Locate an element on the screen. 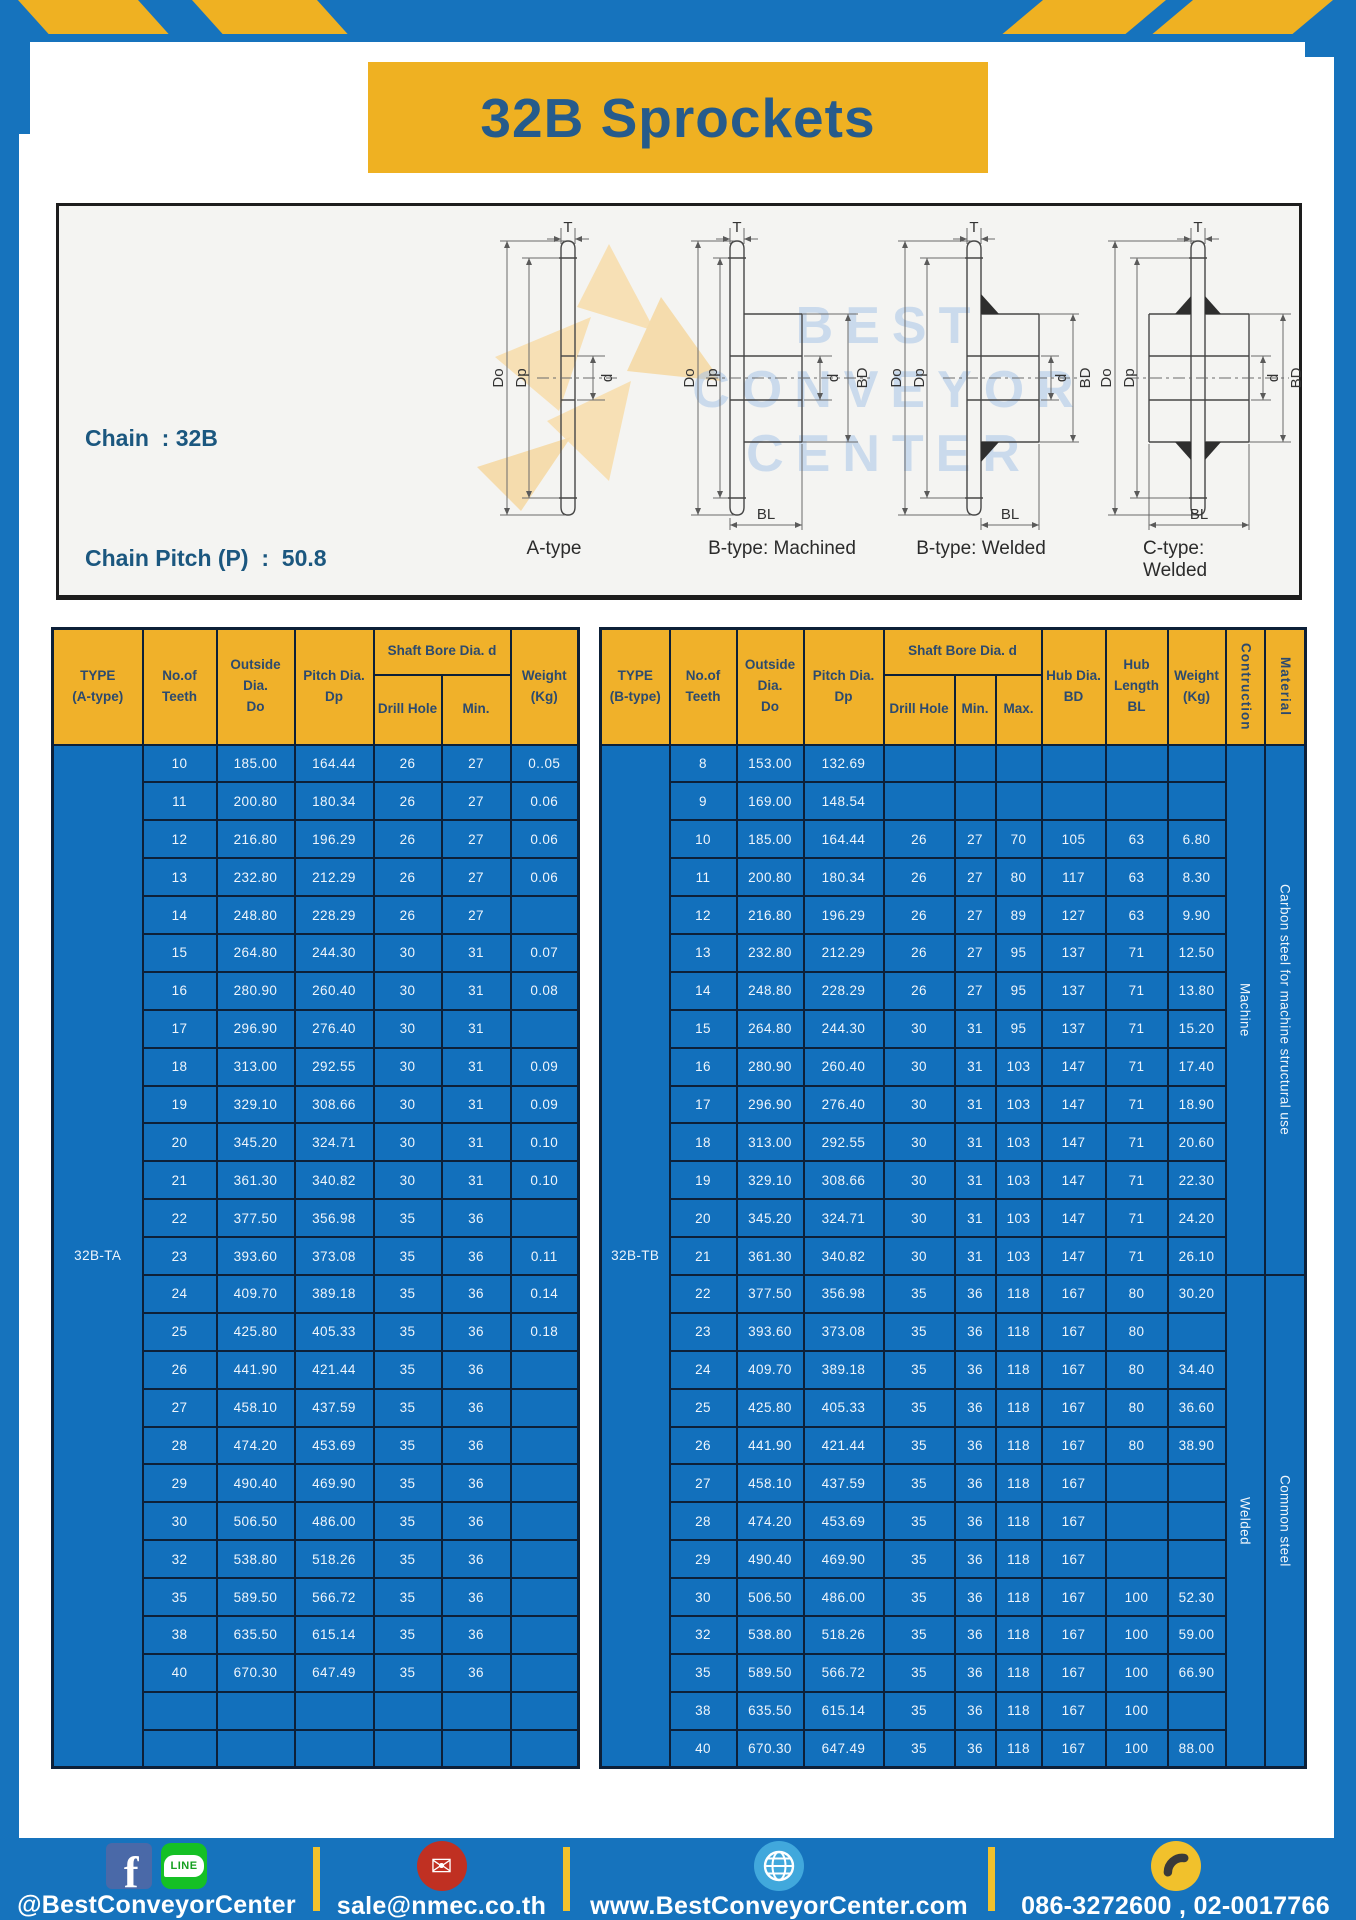 The image size is (1356, 1920). table-row: 24 409.70 389.18 35 36 0.14 is located at coordinates (316, 1293).